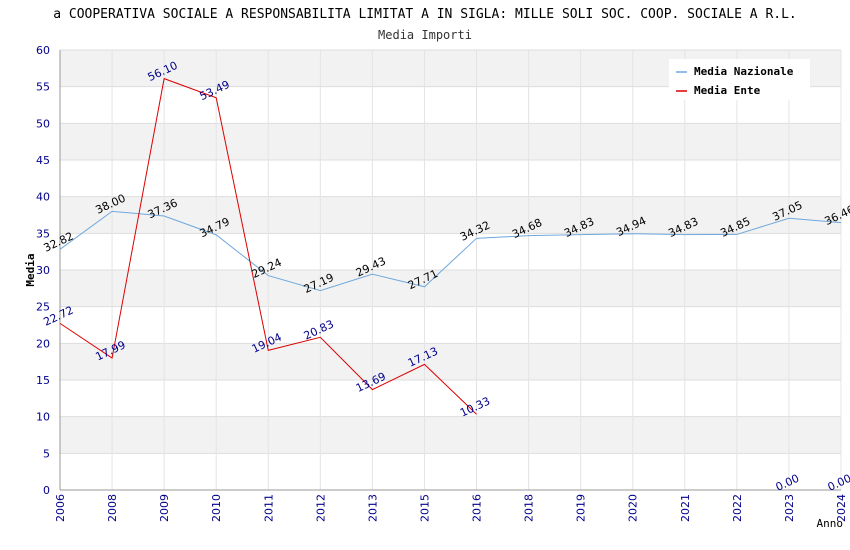  What do you see at coordinates (737, 508) in the screenshot?
I see `x-tick-label: 2022` at bounding box center [737, 508].